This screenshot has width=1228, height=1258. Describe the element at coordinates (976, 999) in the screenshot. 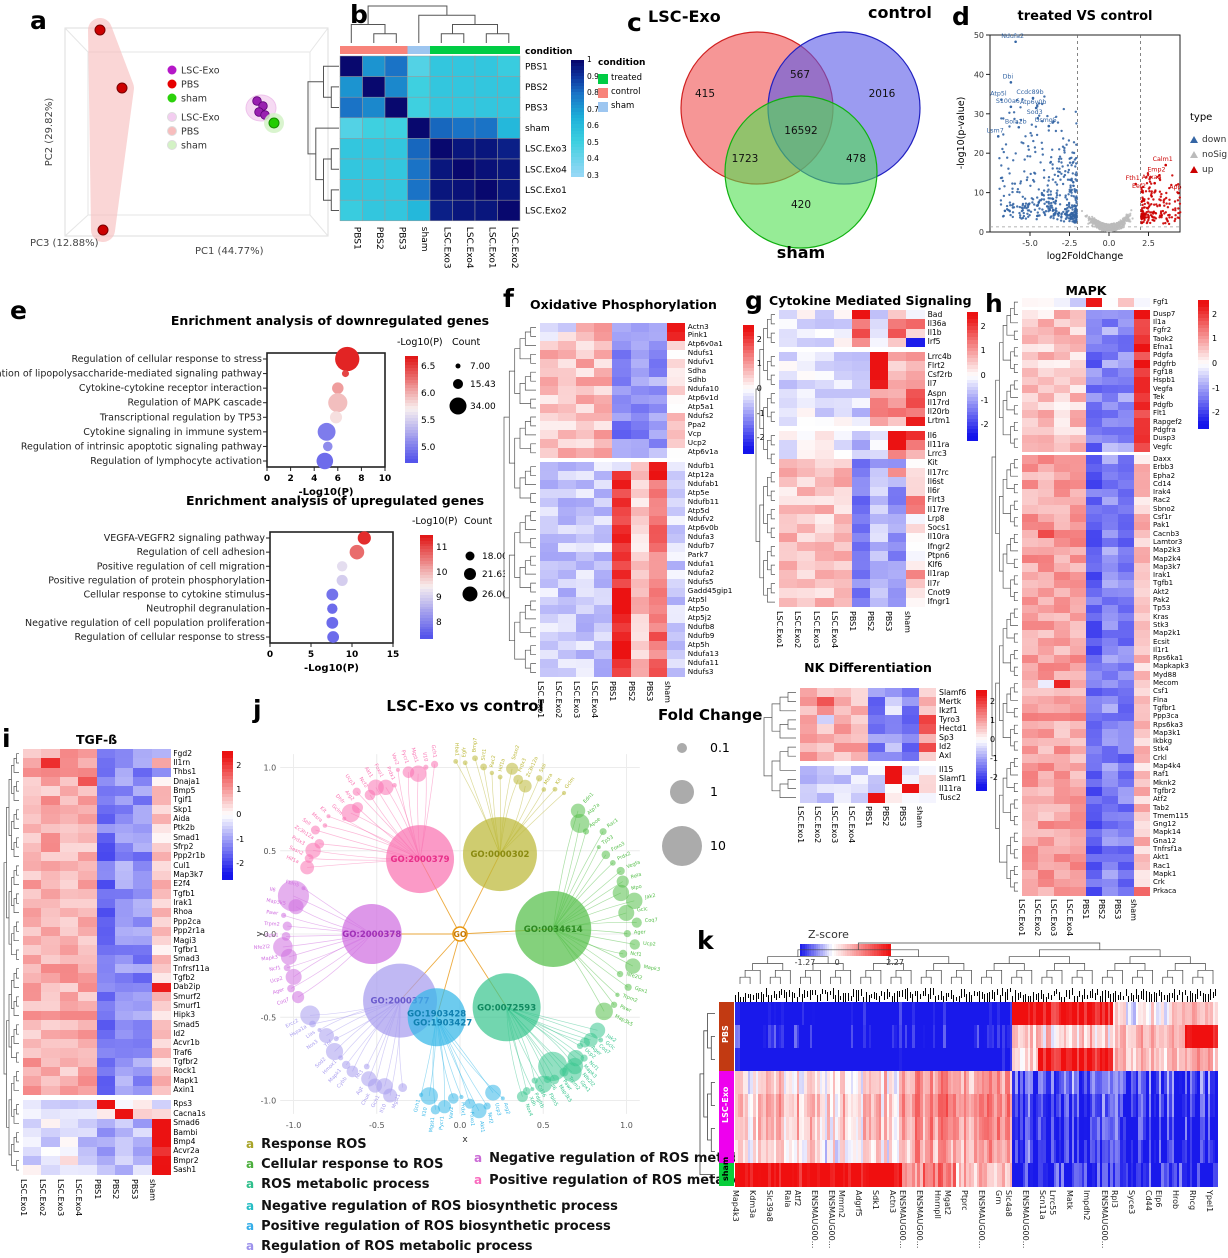

I see `k-column-name-band` at that location.